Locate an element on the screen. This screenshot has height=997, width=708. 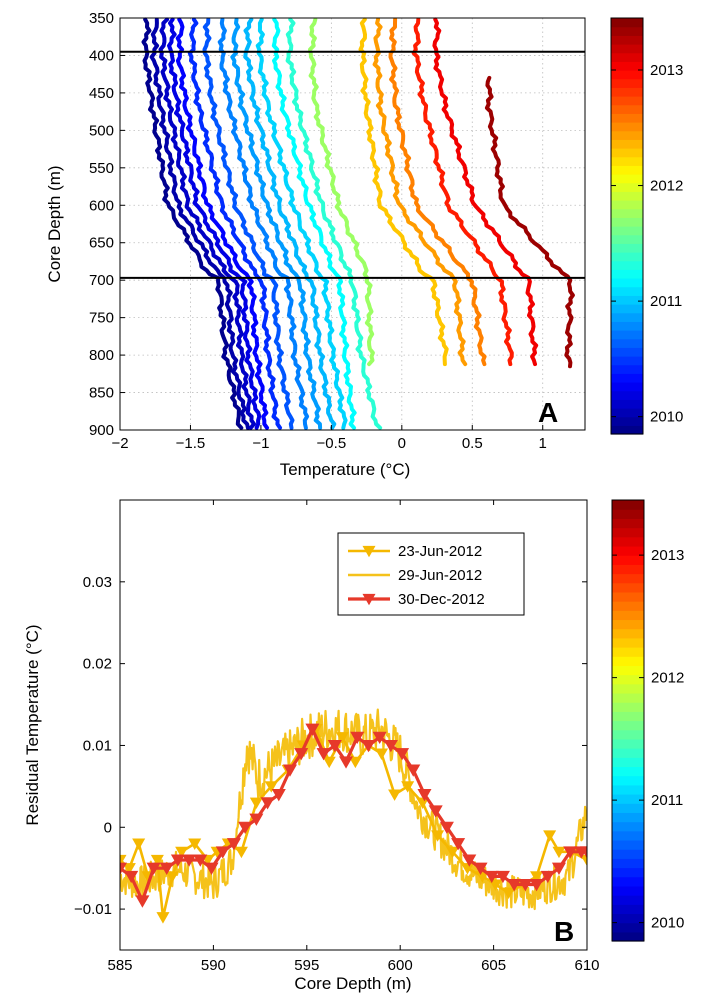
panel-a-ytick-label: 500 is located at coordinates (101, 130).